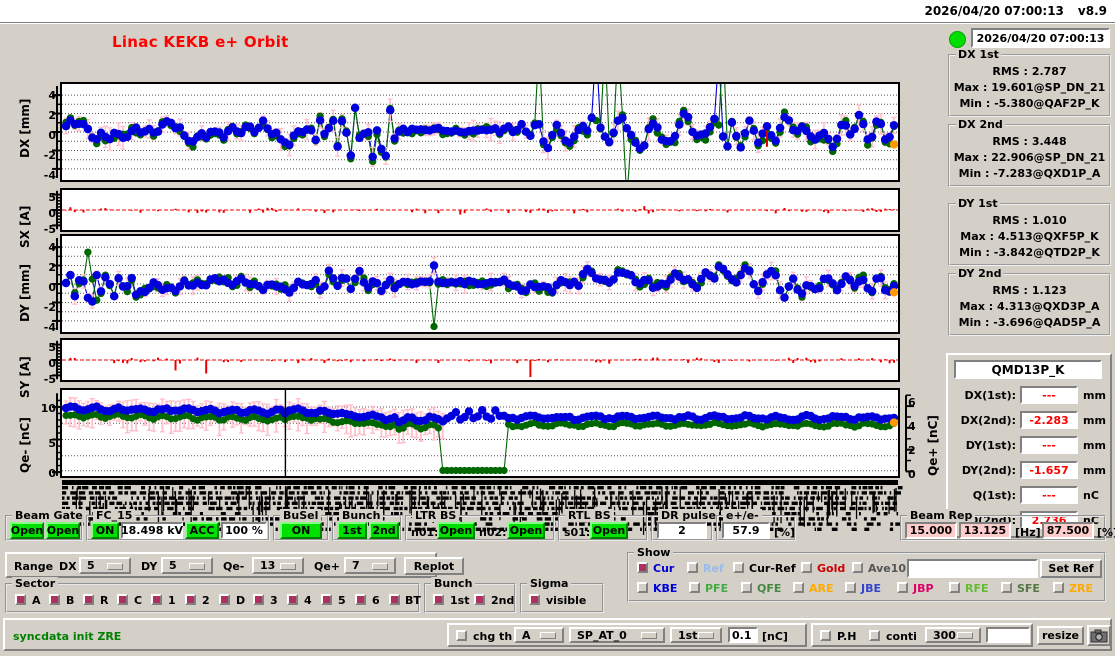 This screenshot has height=656, width=1115. What do you see at coordinates (20, 599) in the screenshot?
I see `sector-checkbox-a` at bounding box center [20, 599].